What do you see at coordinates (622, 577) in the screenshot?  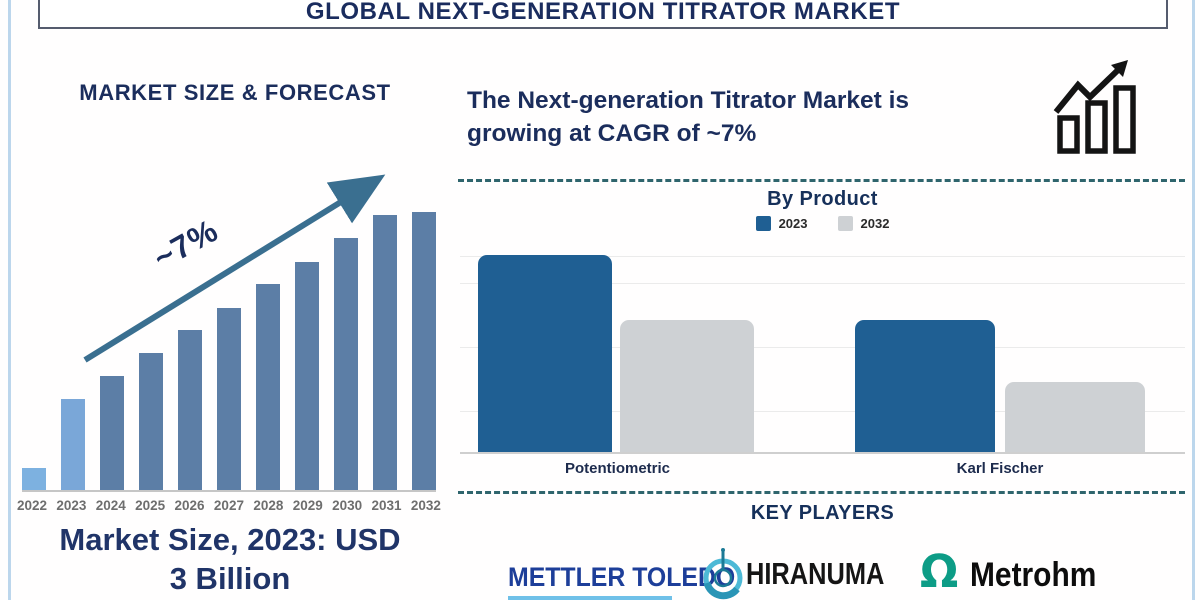 I see `mettler-toledo-logo: METTLER TOLEDO` at bounding box center [622, 577].